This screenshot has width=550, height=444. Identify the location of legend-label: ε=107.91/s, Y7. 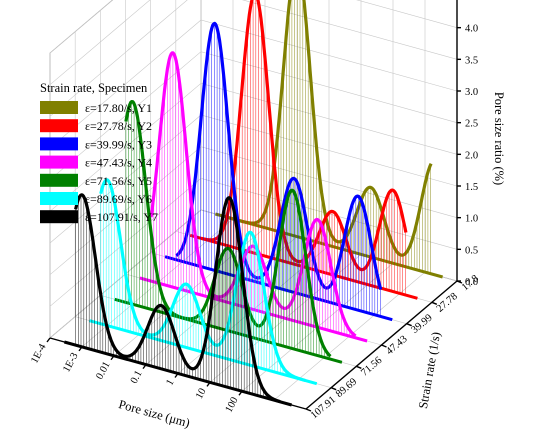
(121, 217).